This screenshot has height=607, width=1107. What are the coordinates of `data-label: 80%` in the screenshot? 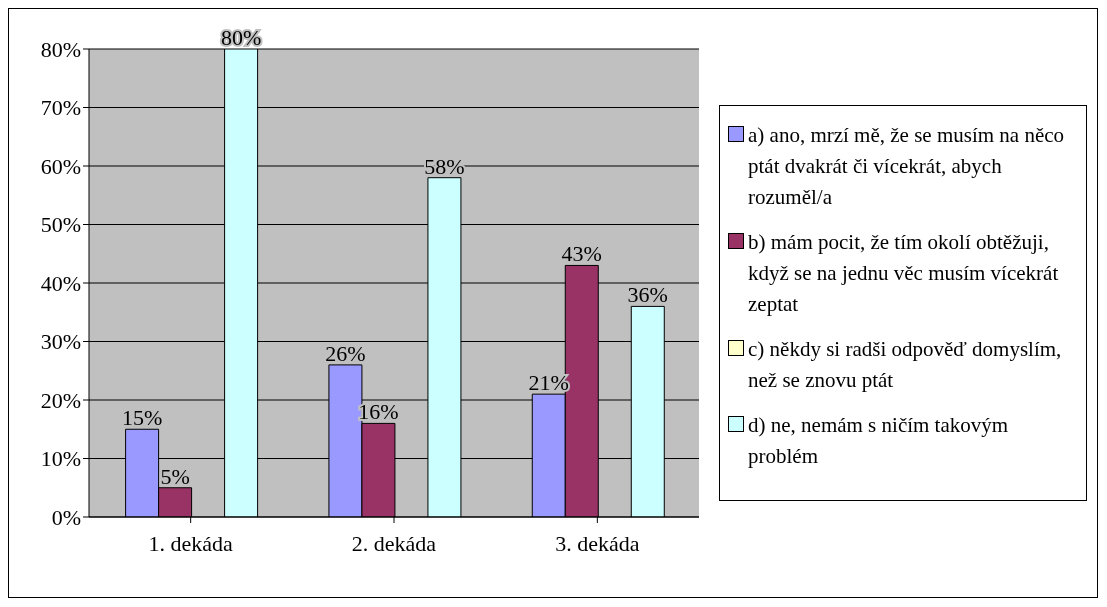 It's located at (241, 37).